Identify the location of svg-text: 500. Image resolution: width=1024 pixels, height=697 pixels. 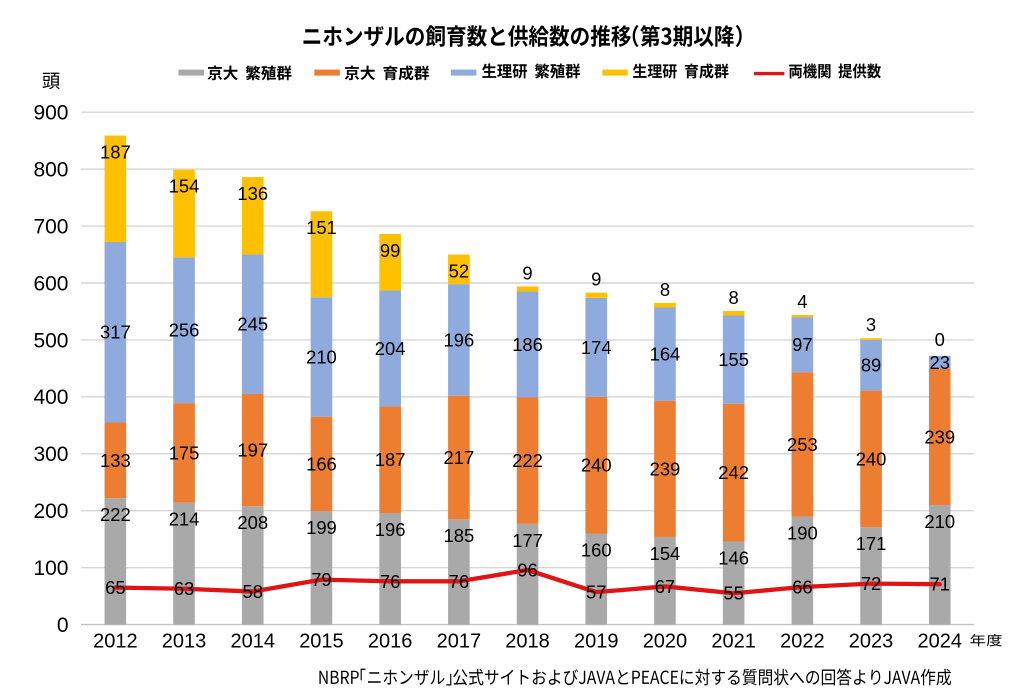
(50, 340).